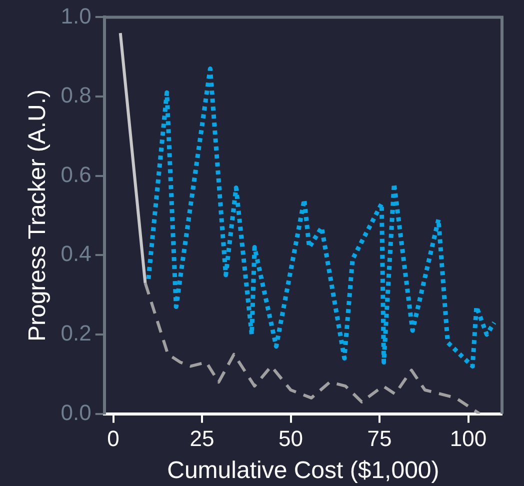 The width and height of the screenshot is (524, 486). Describe the element at coordinates (76, 253) in the screenshot. I see `y-tick-label: 0.4` at that location.